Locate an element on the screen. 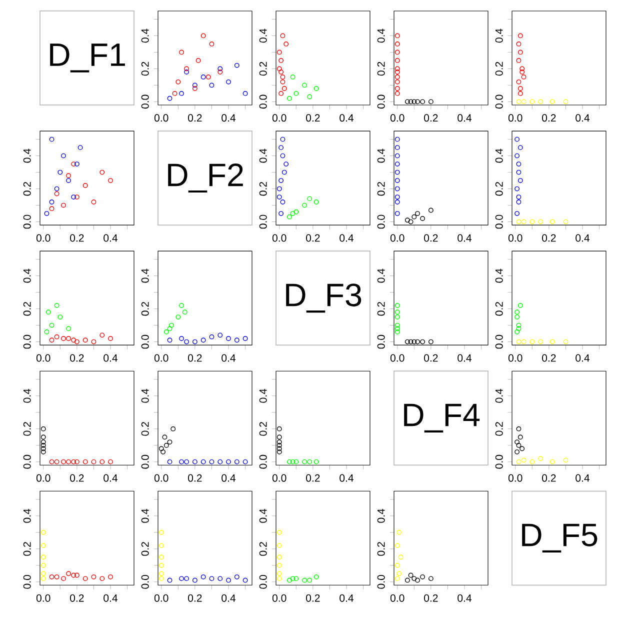  text: D_F2 is located at coordinates (205, 178).